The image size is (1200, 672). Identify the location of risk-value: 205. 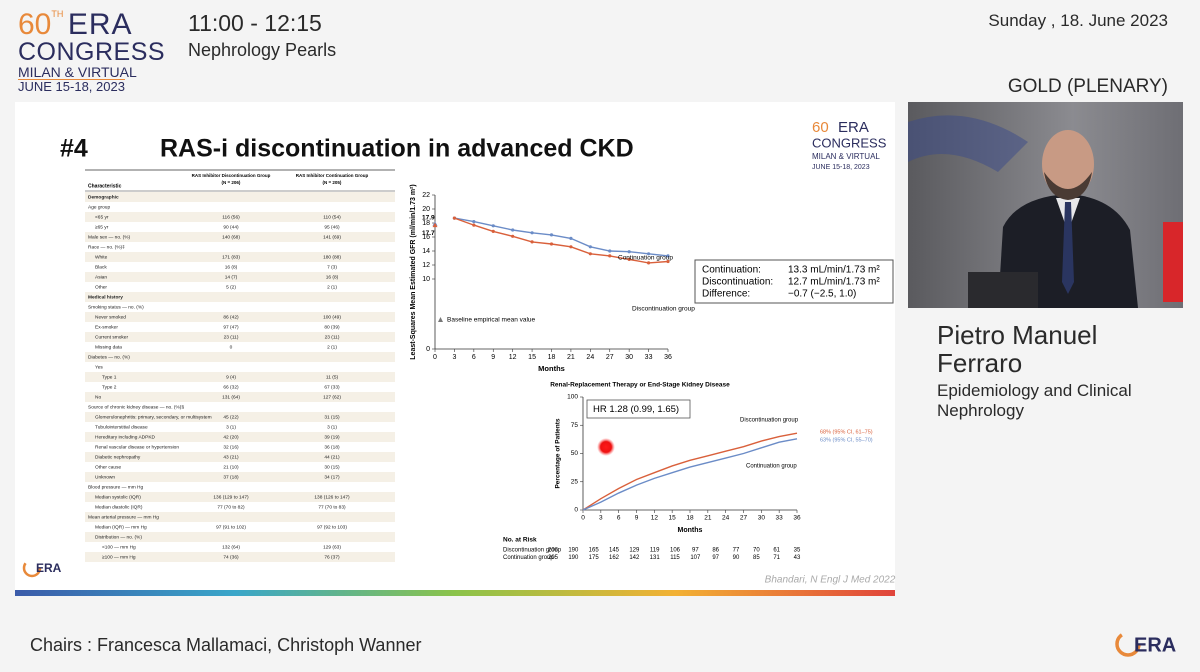
(553, 558).